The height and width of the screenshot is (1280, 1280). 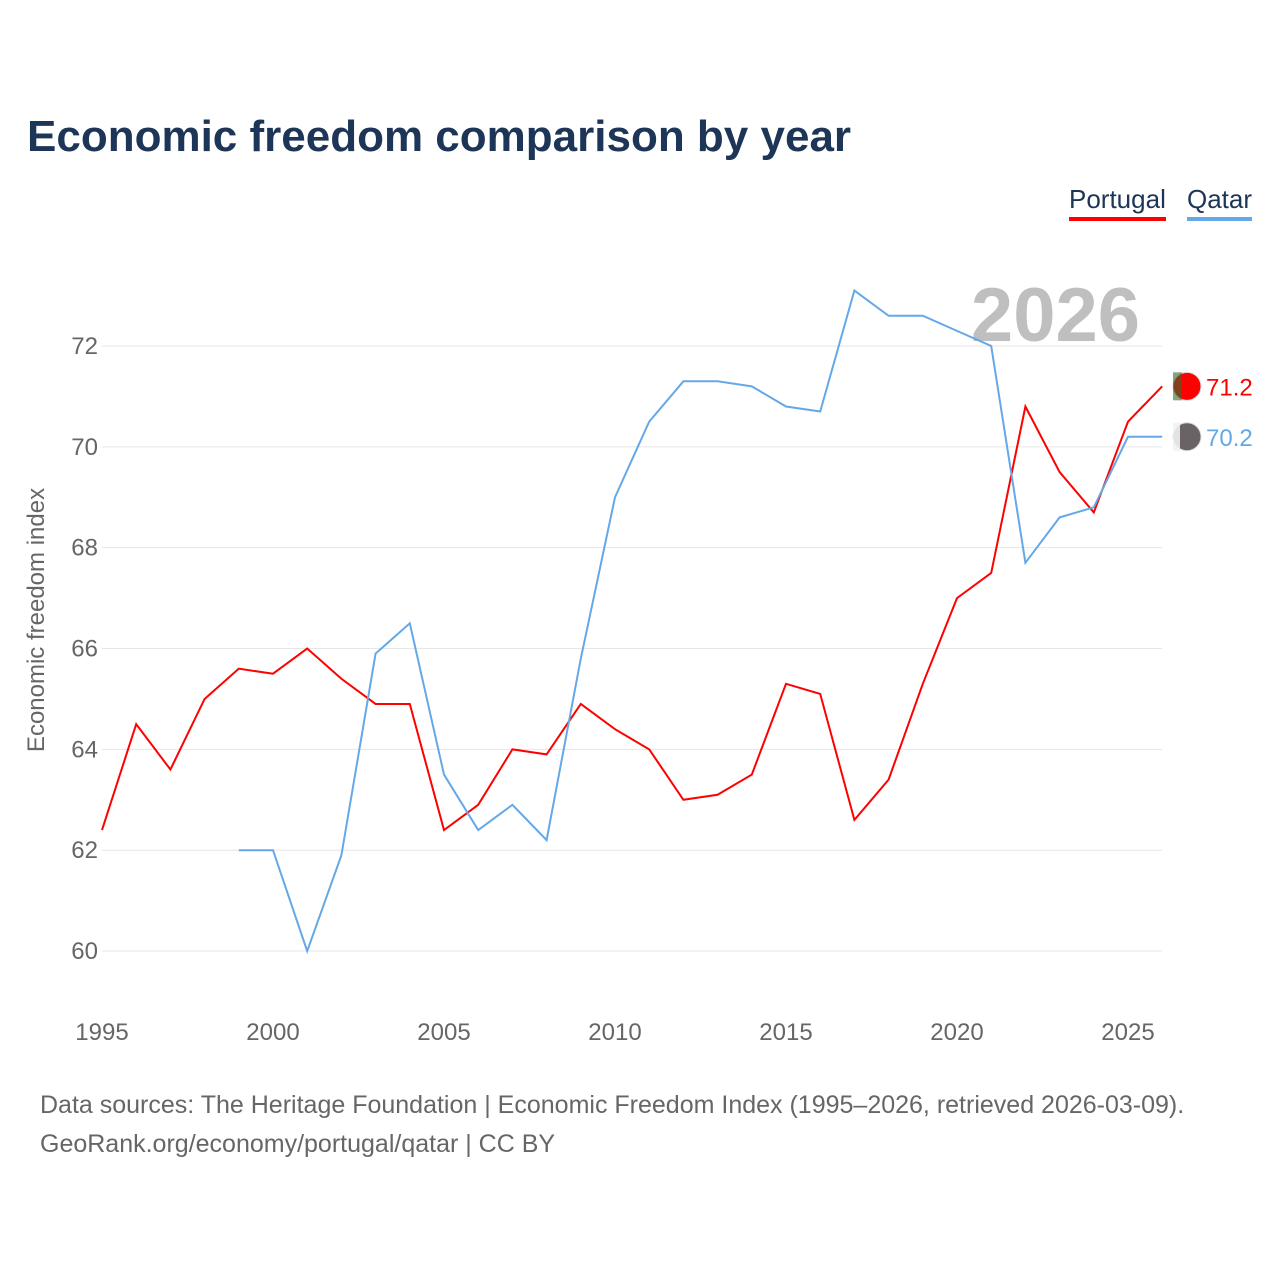 What do you see at coordinates (1220, 202) in the screenshot?
I see `legend-qatar: Qatar` at bounding box center [1220, 202].